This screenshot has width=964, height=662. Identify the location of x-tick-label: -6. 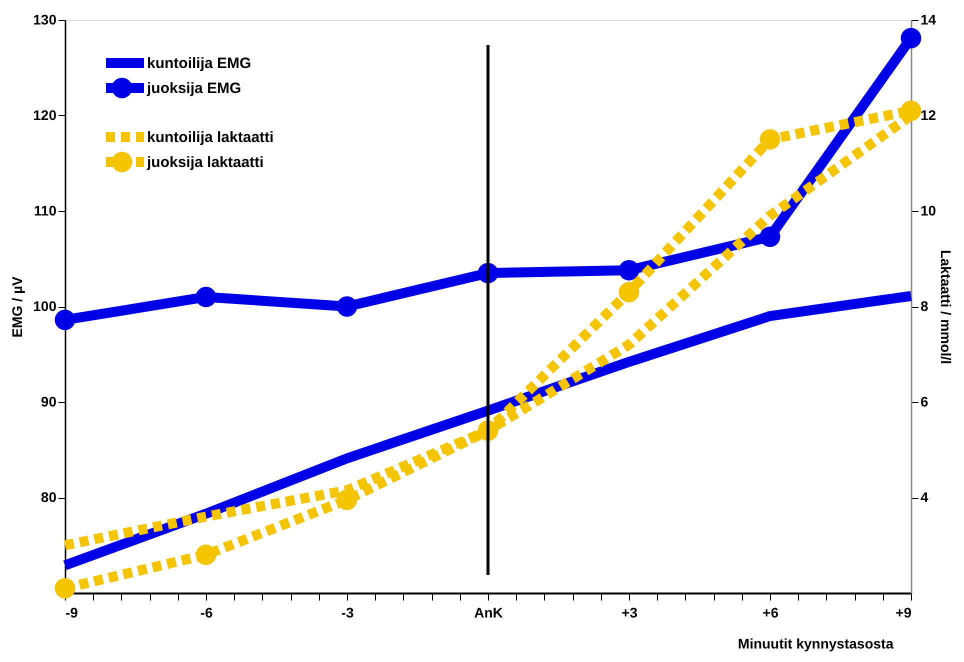
(206, 612).